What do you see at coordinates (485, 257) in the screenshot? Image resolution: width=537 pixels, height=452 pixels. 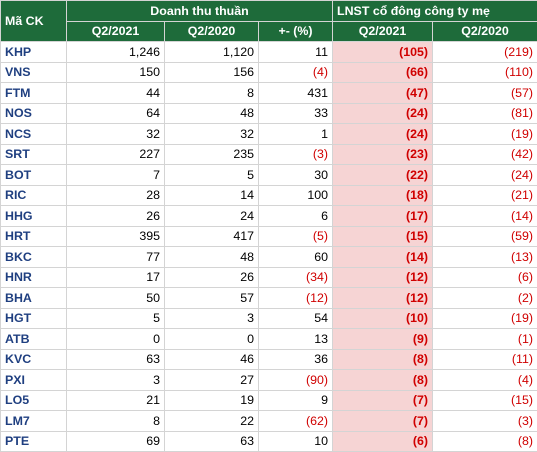 I see `profit-q2-2020-cell: (13)` at bounding box center [485, 257].